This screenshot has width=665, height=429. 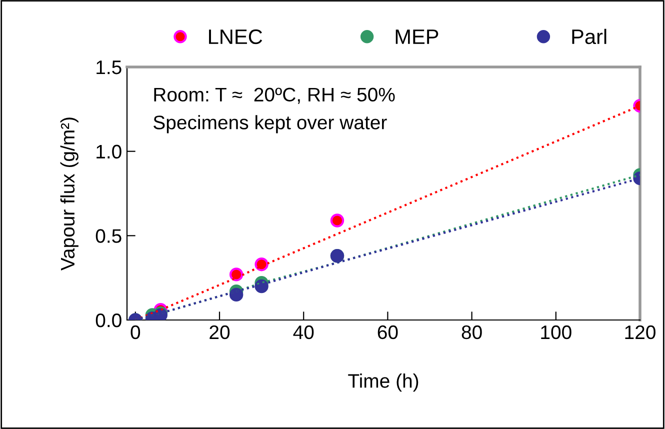 What do you see at coordinates (109, 236) in the screenshot?
I see `y-tick-label: 0.5` at bounding box center [109, 236].